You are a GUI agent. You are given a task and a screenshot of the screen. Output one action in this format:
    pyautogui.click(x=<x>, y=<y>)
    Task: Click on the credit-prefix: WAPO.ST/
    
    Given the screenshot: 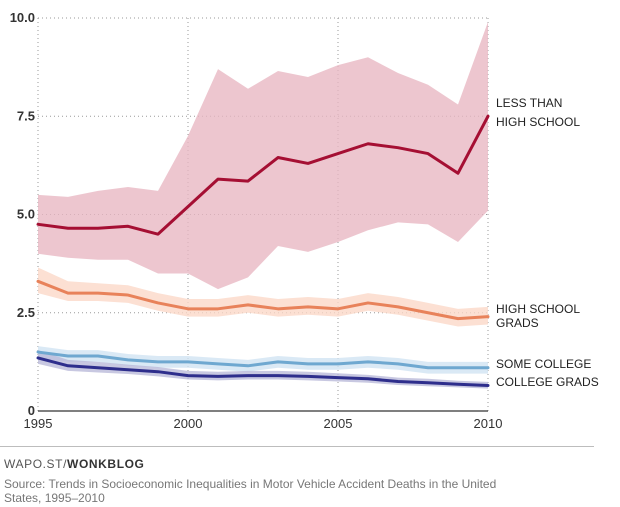 What is the action you would take?
    pyautogui.click(x=36, y=464)
    